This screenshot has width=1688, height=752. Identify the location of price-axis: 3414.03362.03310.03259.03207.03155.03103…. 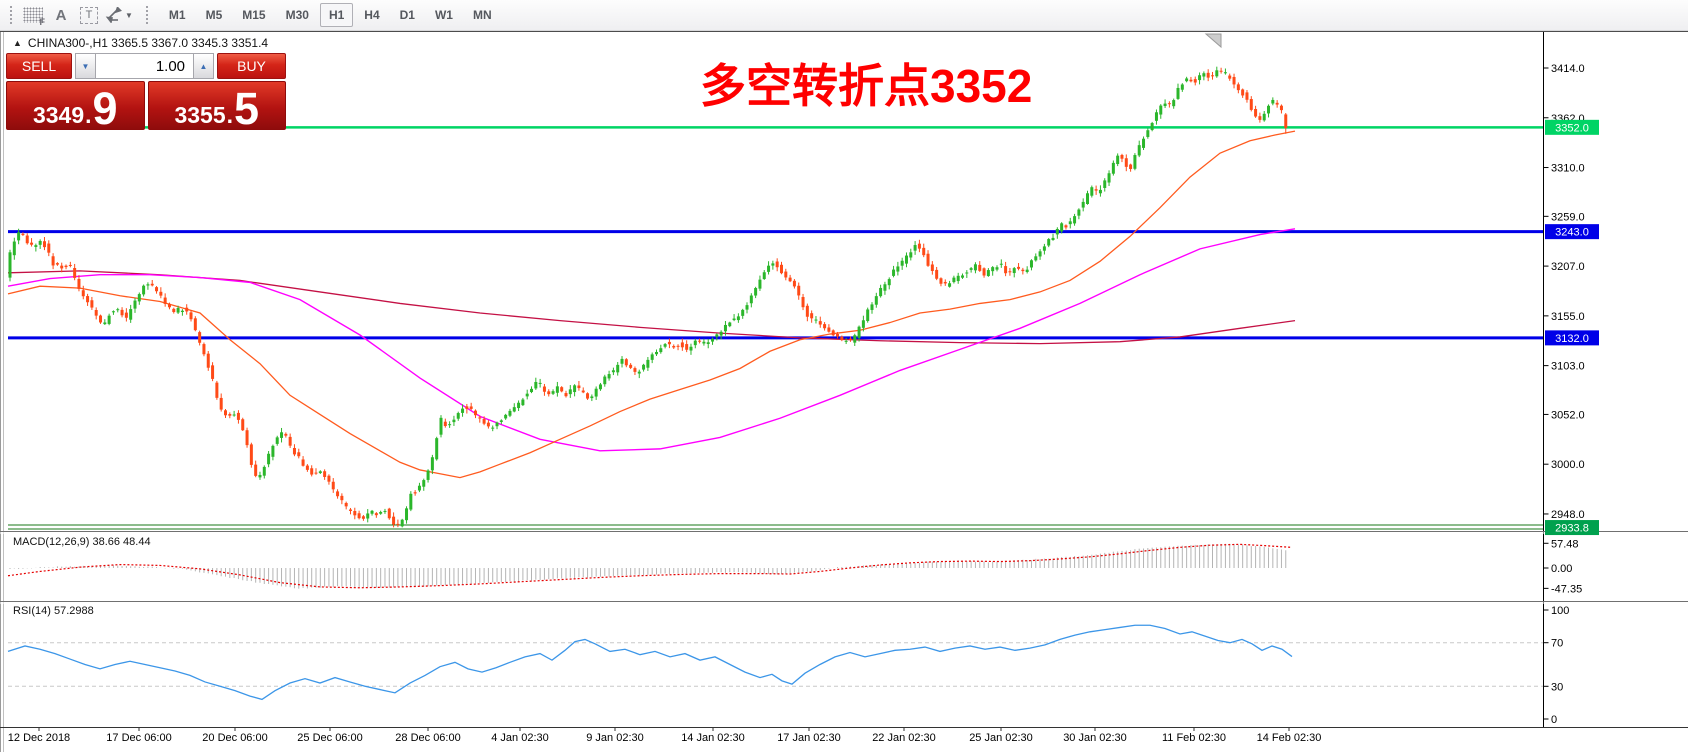
(1571, 299).